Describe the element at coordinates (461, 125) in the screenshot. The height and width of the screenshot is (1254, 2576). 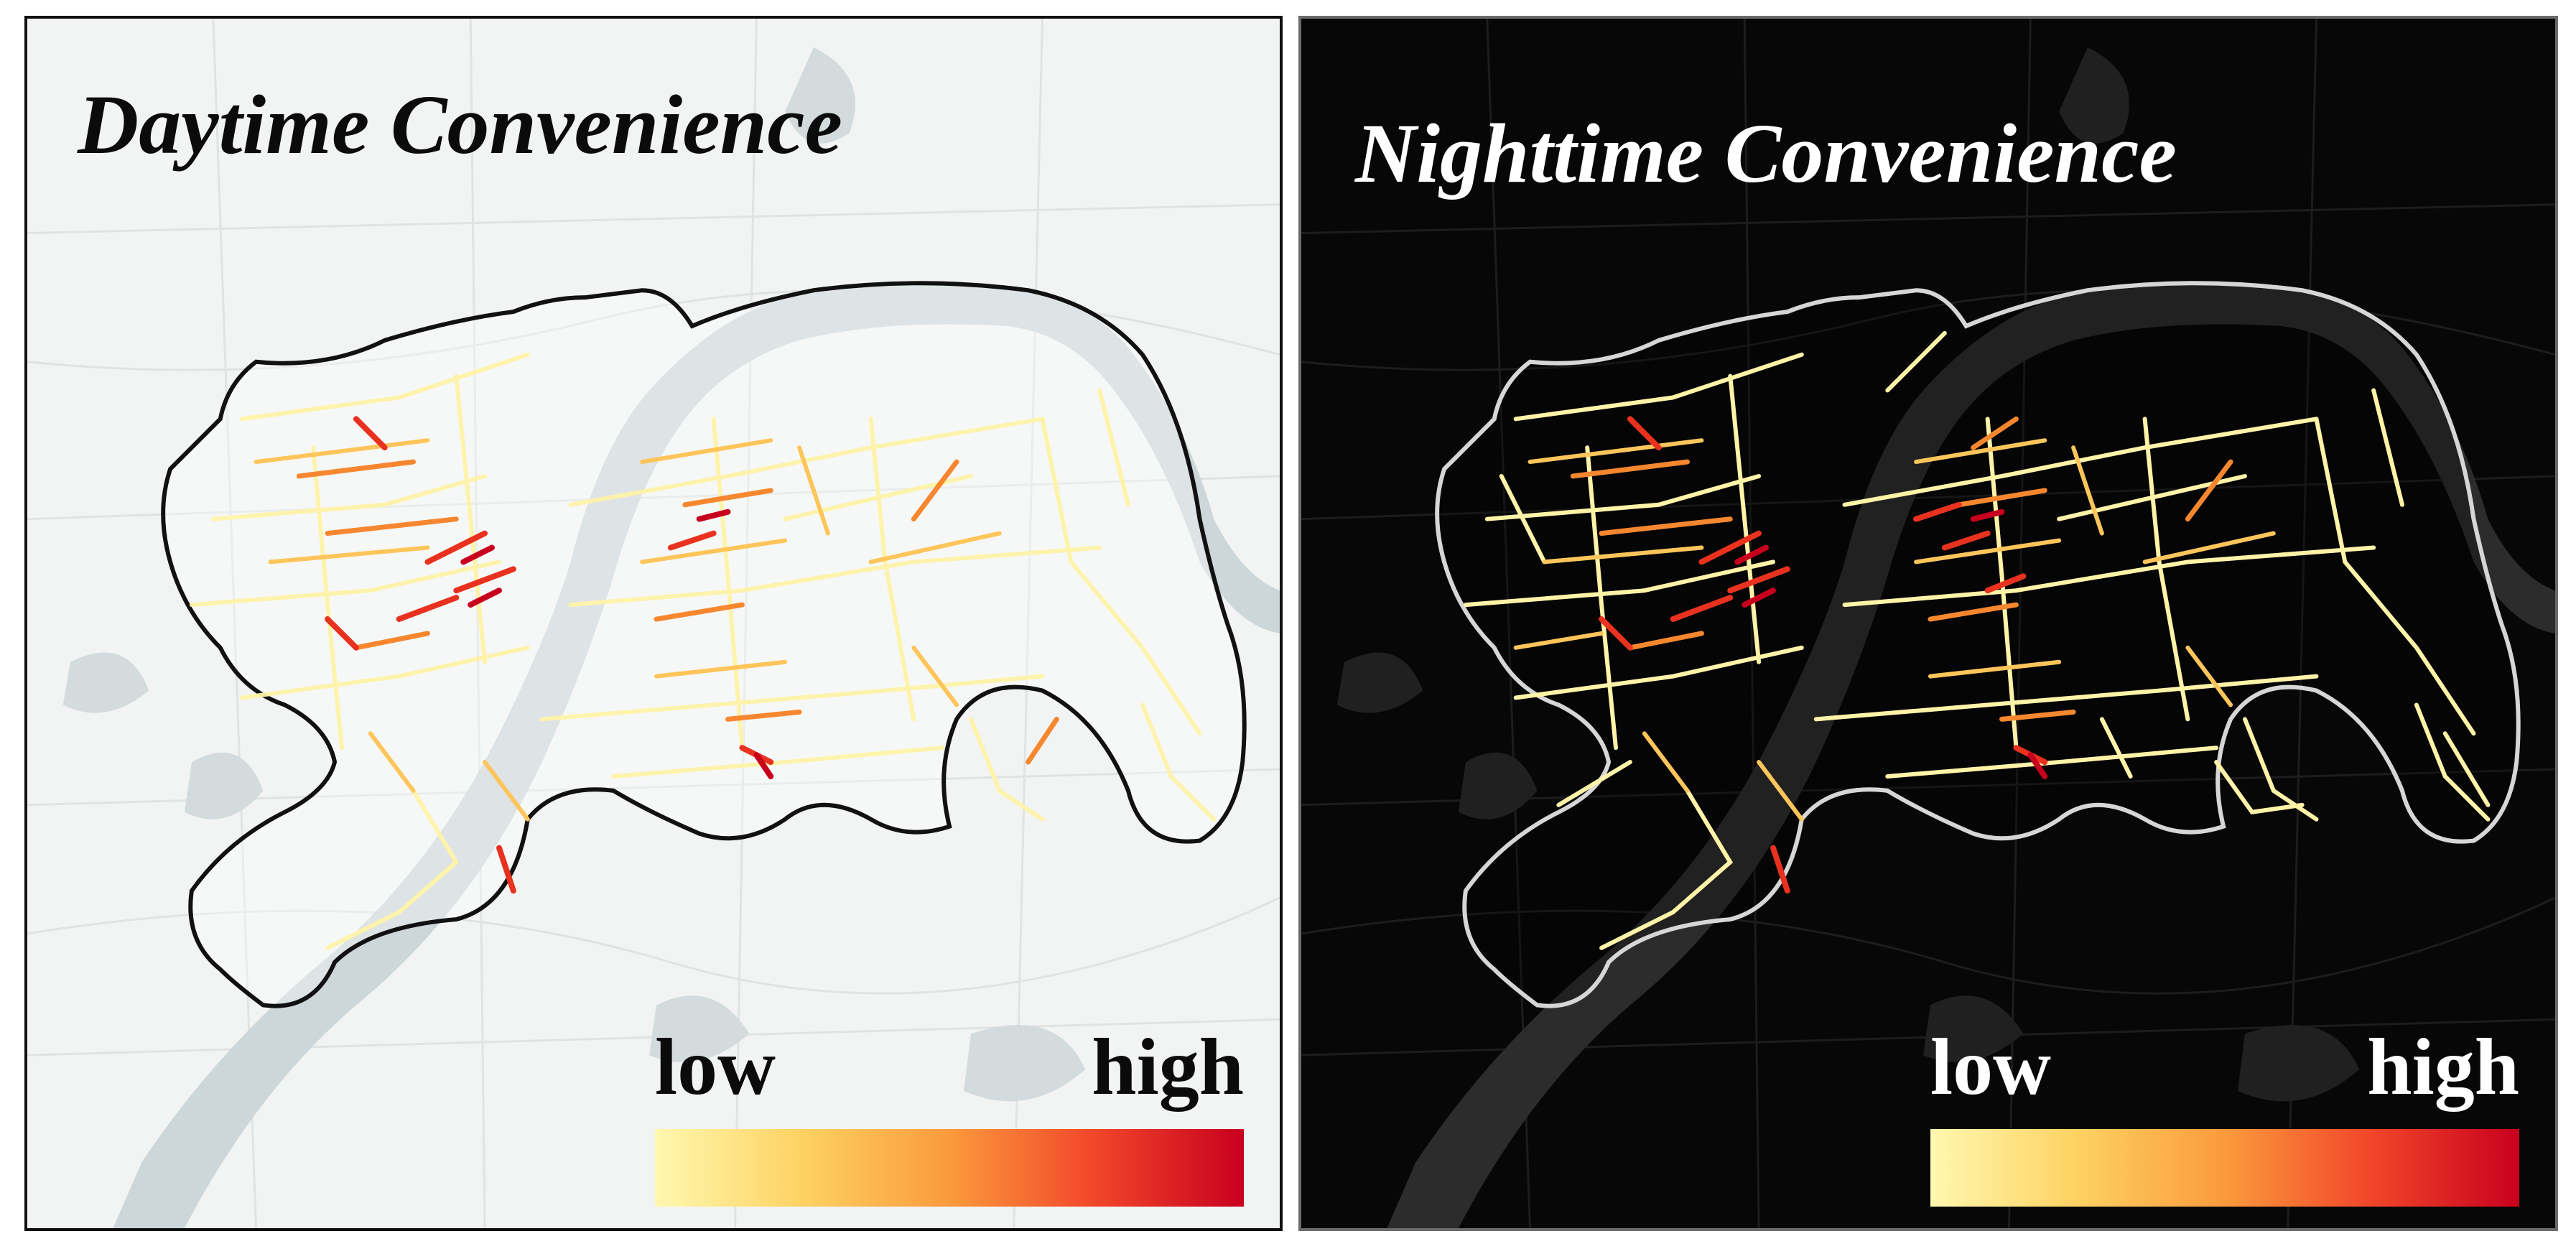
I see `daytime-panel-title: Daytime Convenience` at that location.